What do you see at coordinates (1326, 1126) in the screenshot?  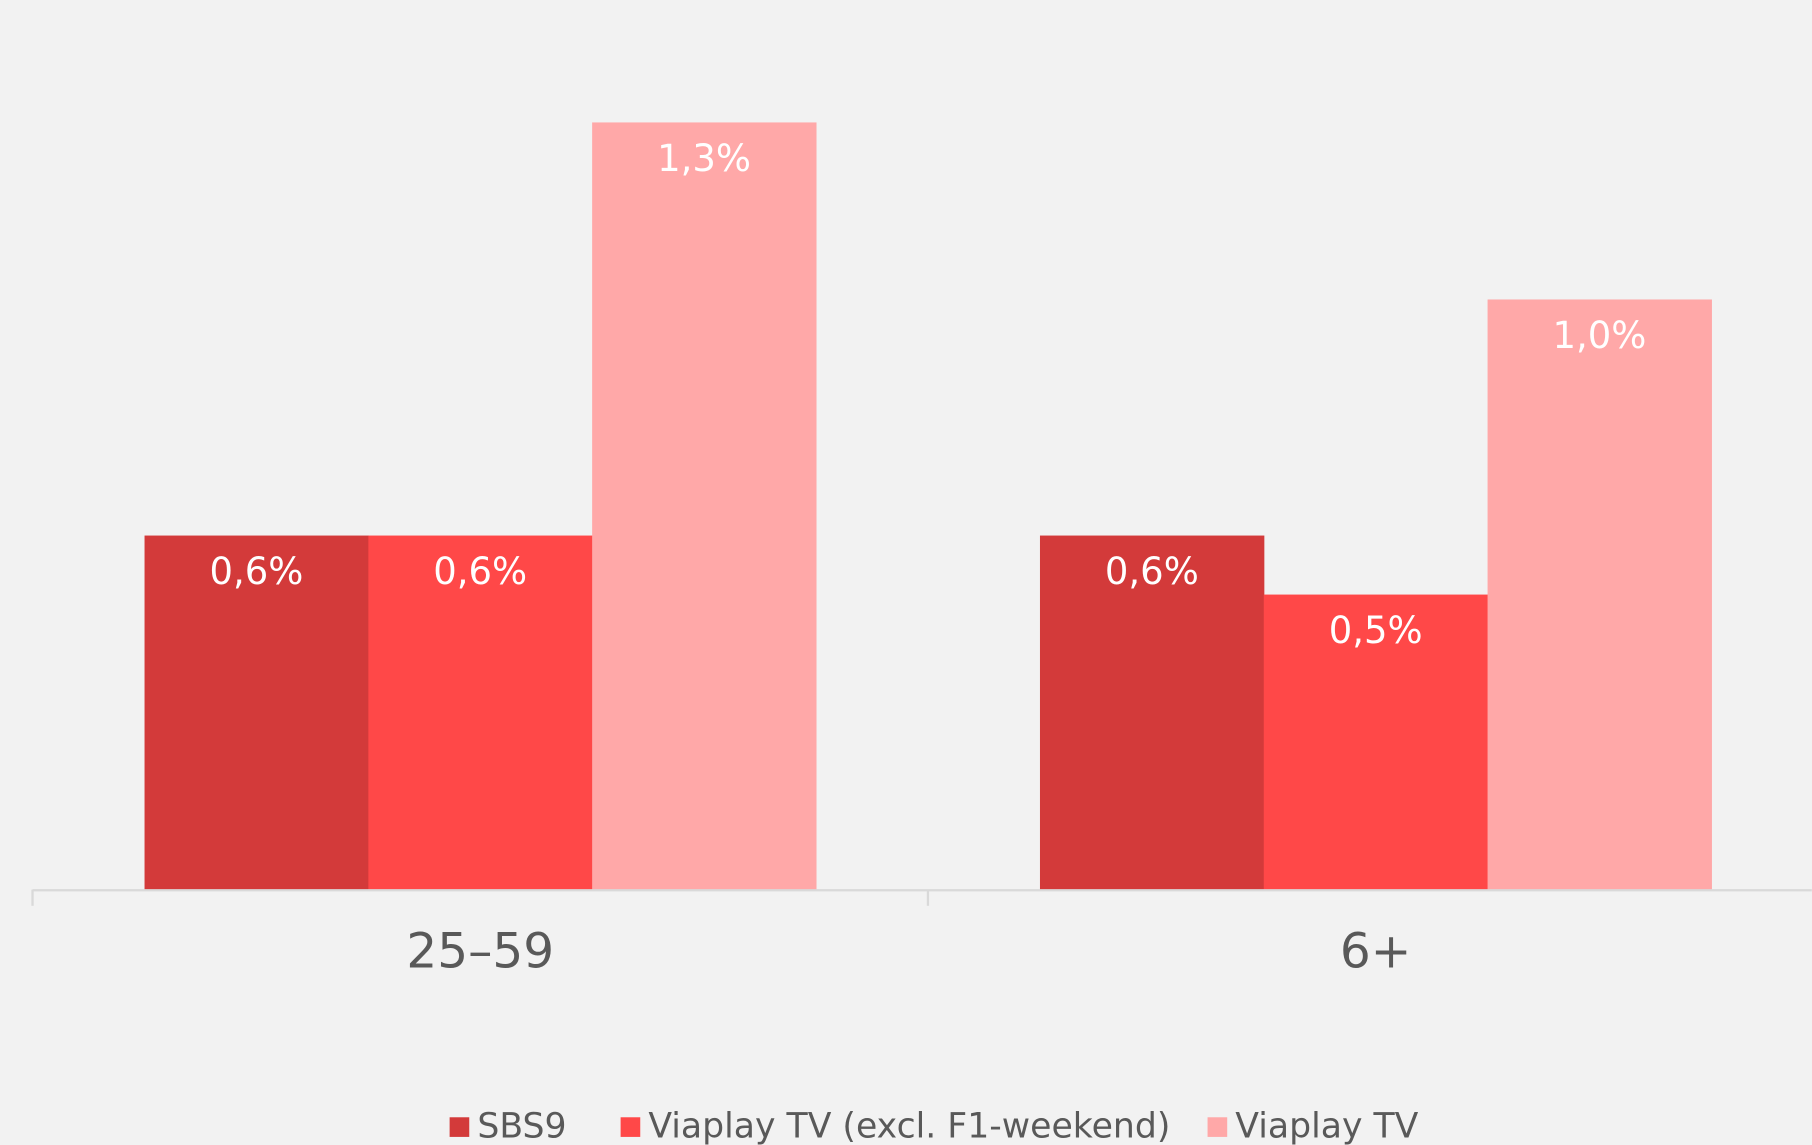 I see `legend-label: Viaplay TV` at bounding box center [1326, 1126].